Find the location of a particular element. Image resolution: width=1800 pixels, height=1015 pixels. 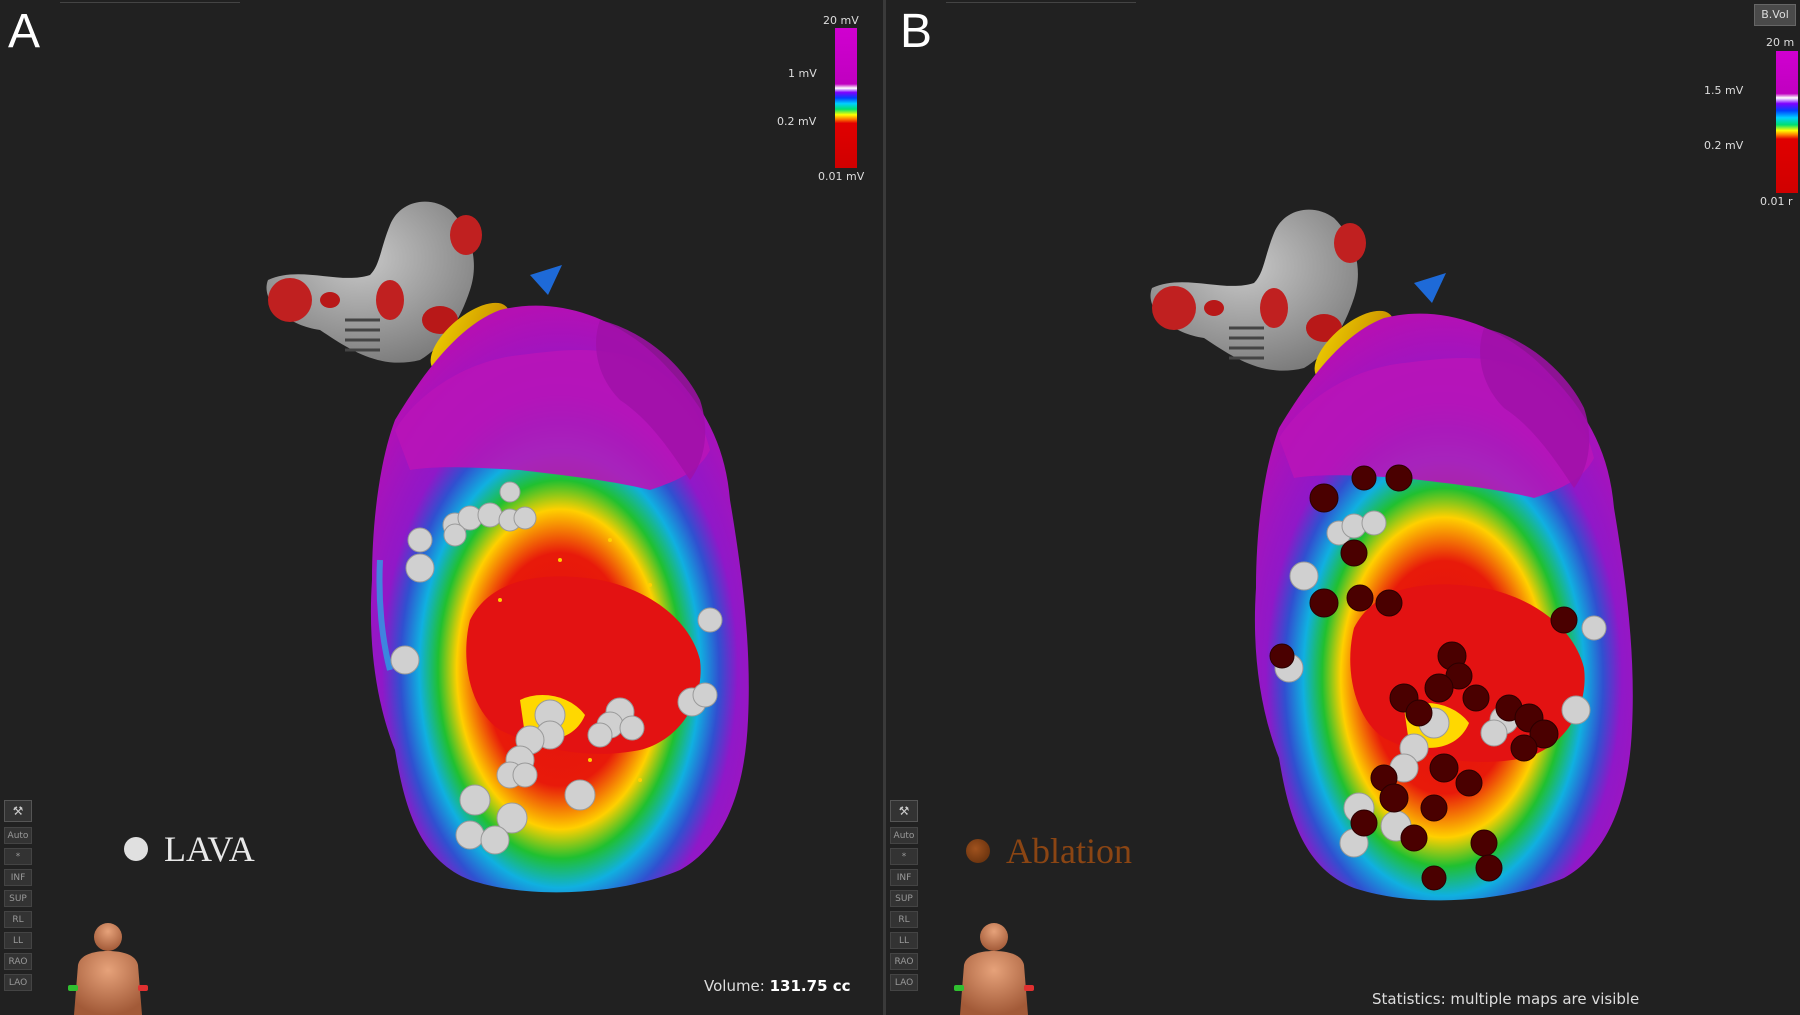

volume-value: 131.75 cc is located at coordinates (810, 986).